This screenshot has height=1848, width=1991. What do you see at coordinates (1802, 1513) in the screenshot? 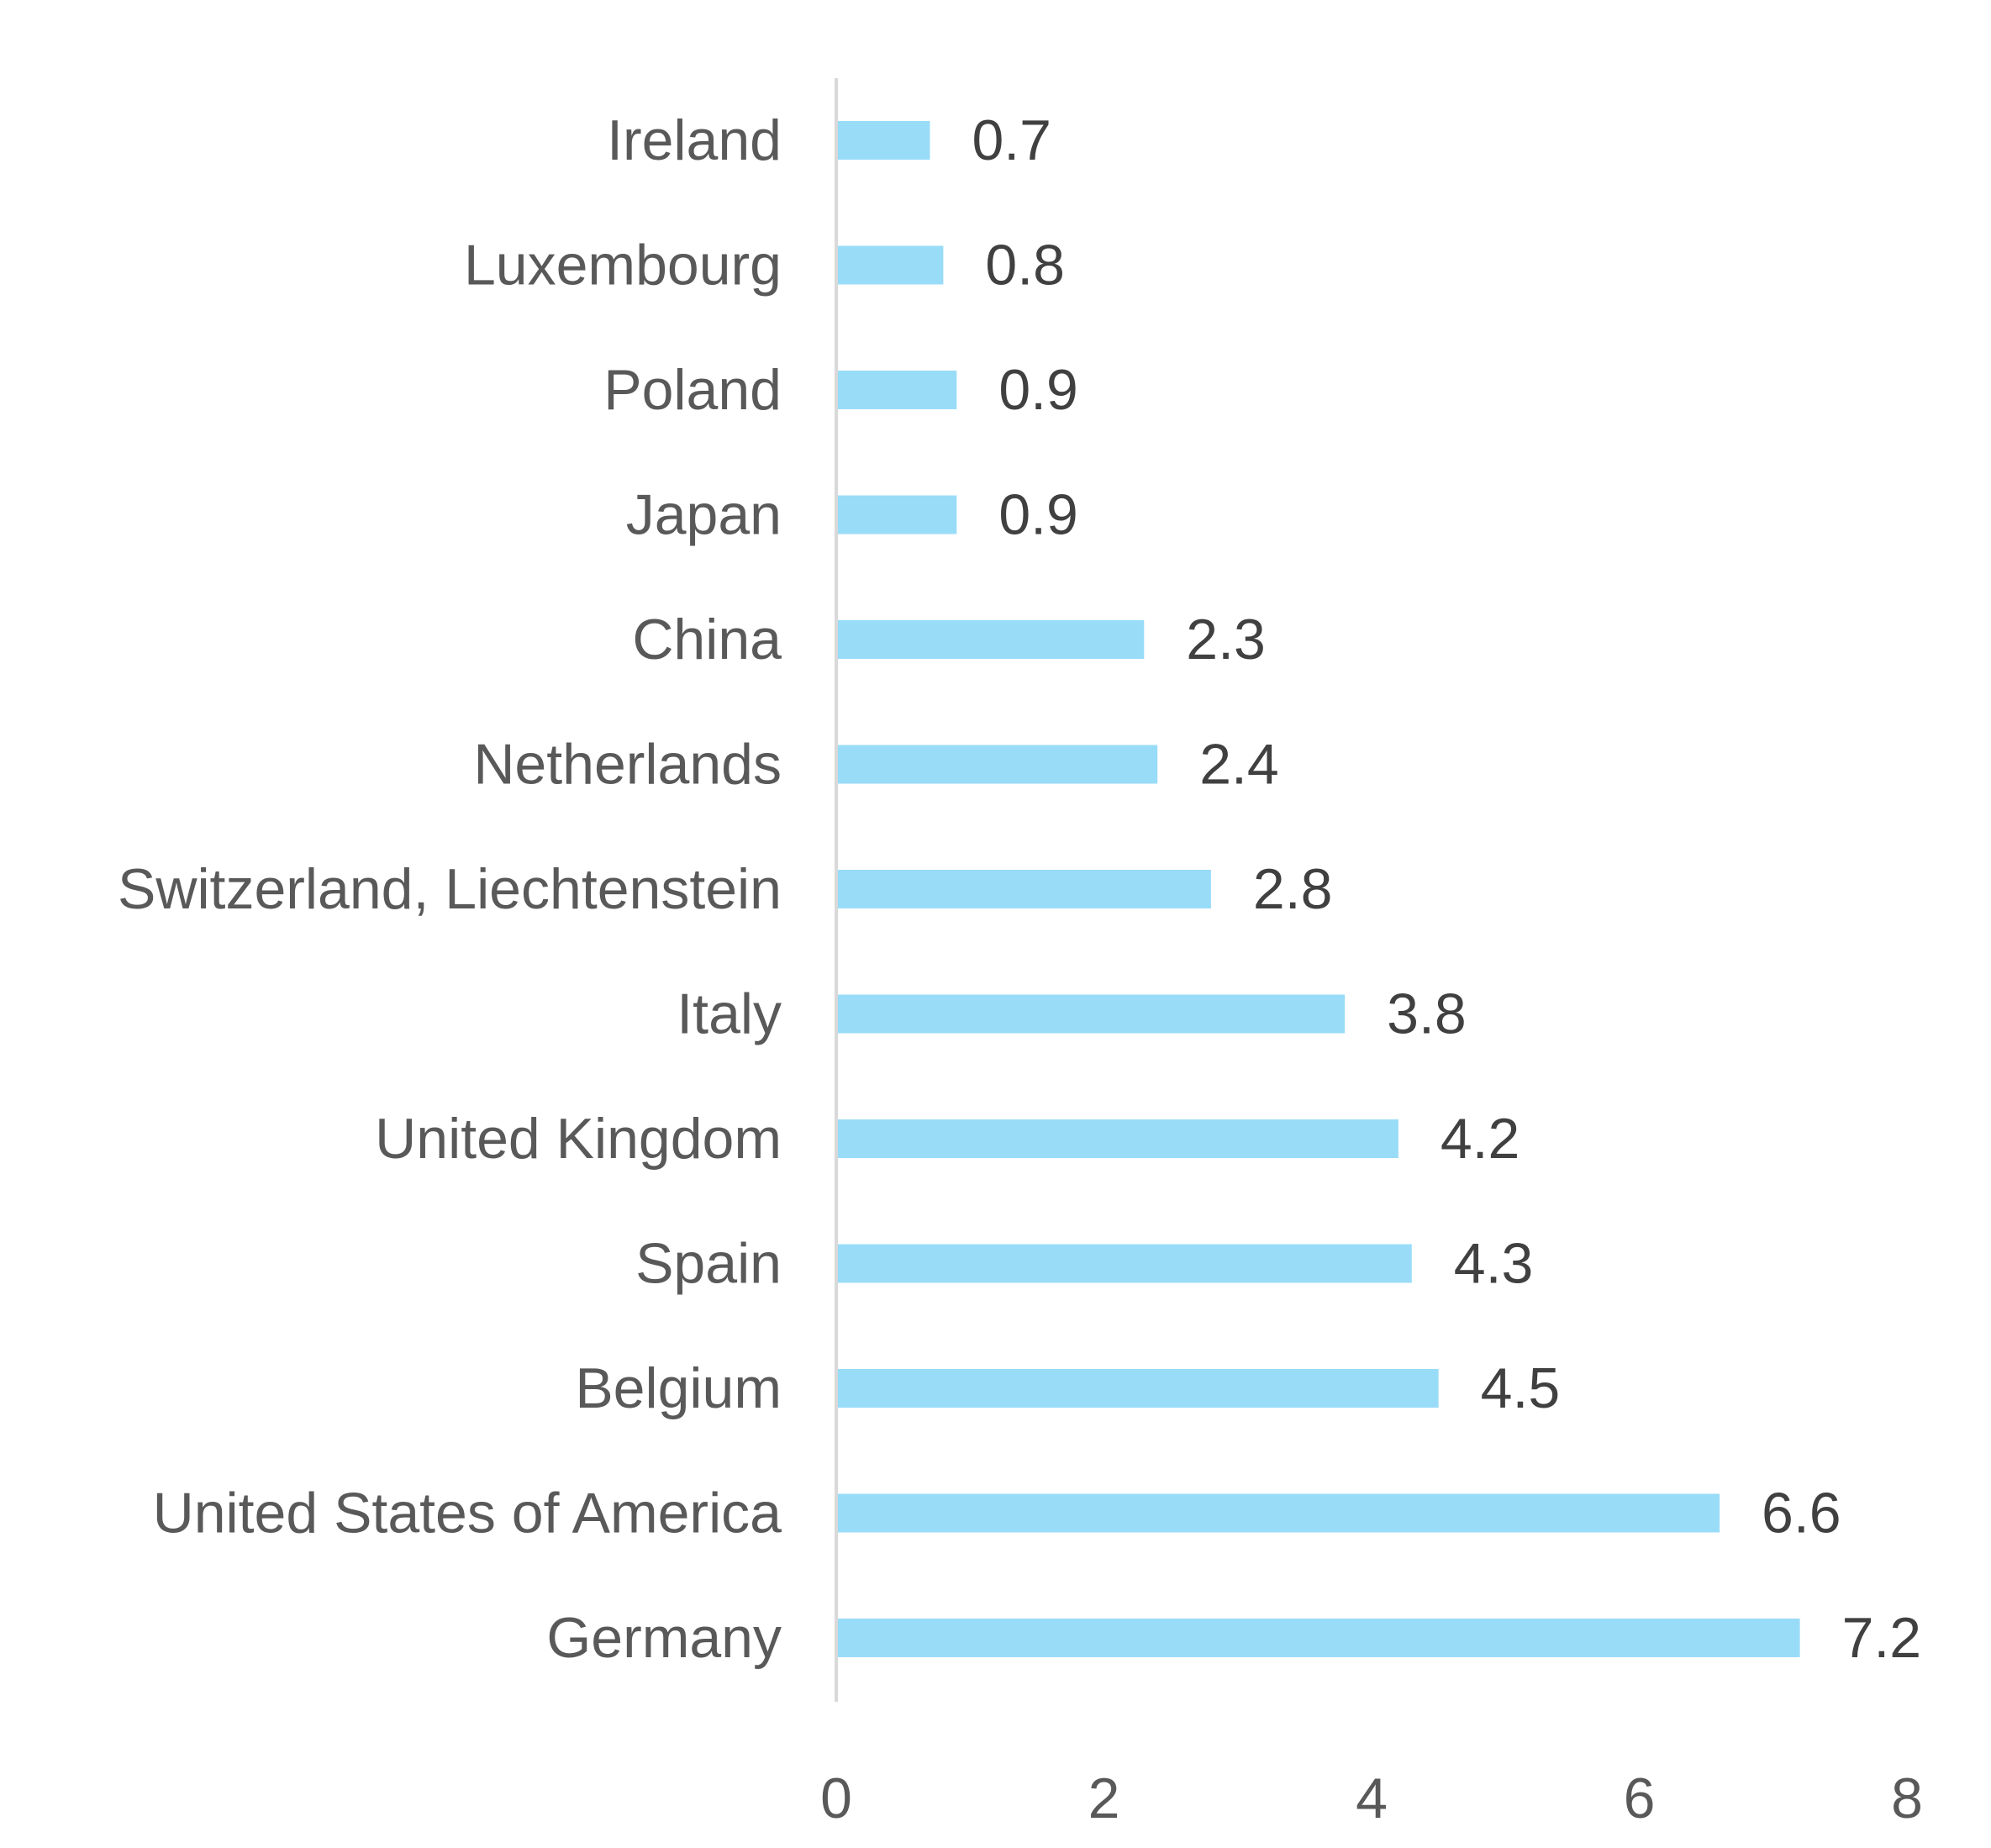
I see `data-label: 6.6` at bounding box center [1802, 1513].